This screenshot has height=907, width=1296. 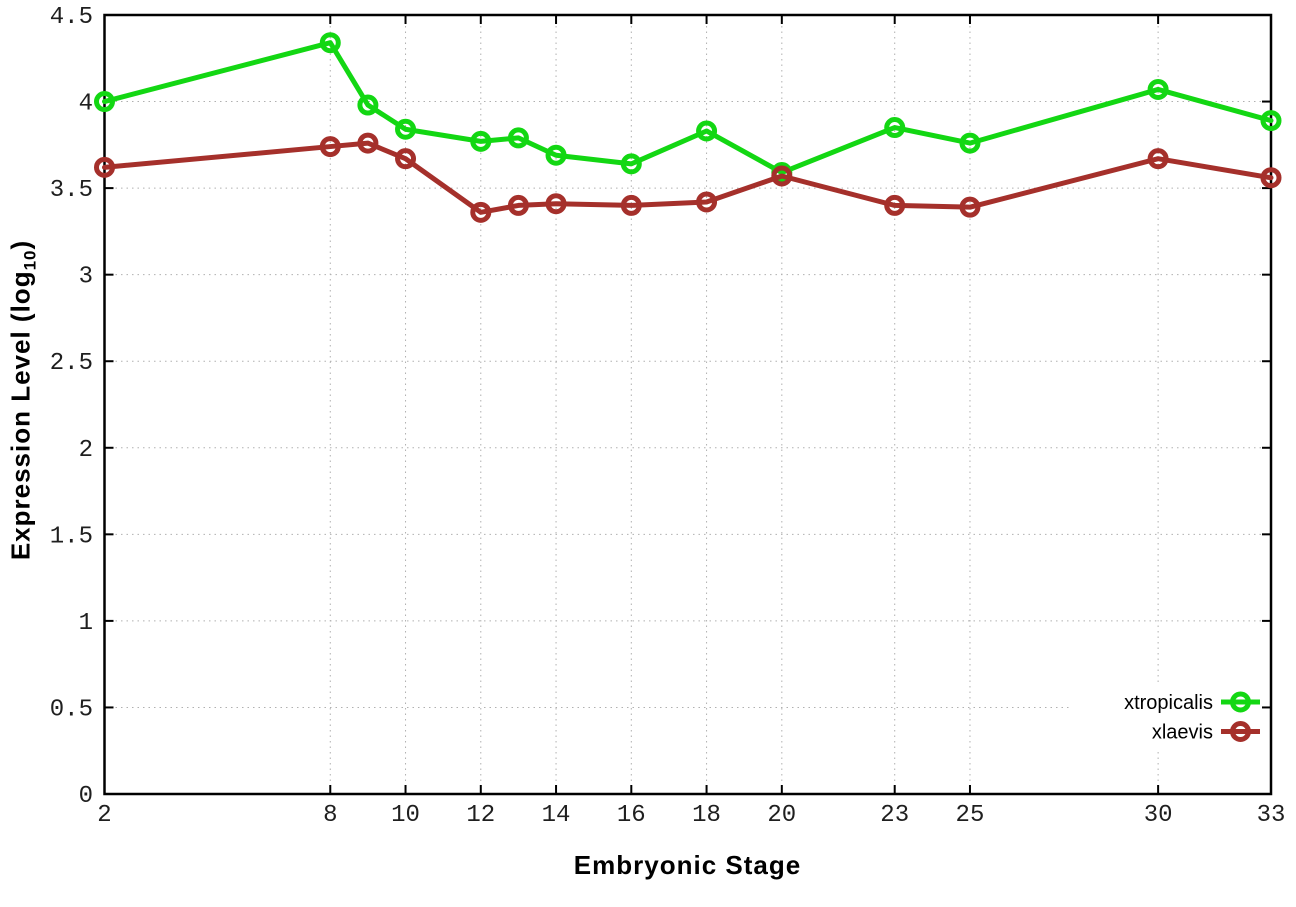 I want to click on series-line-xlaevis, so click(x=688, y=177).